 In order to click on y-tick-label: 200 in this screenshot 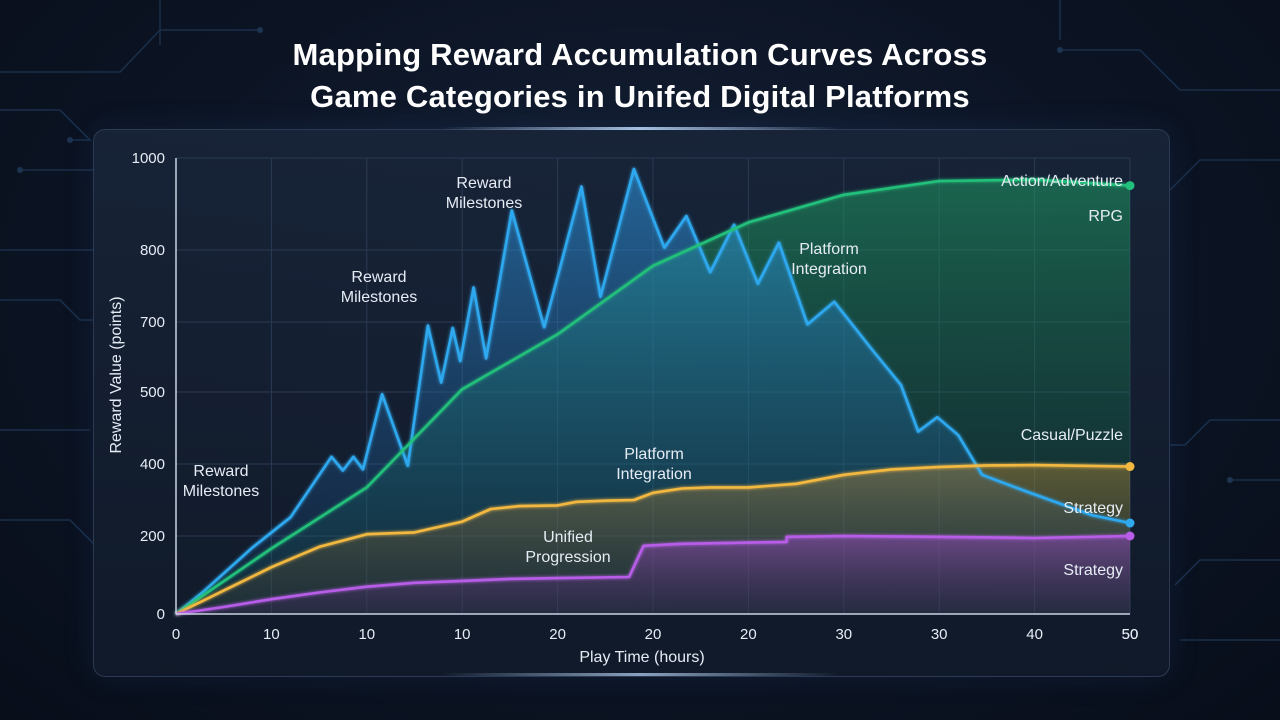, I will do `click(152, 536)`.